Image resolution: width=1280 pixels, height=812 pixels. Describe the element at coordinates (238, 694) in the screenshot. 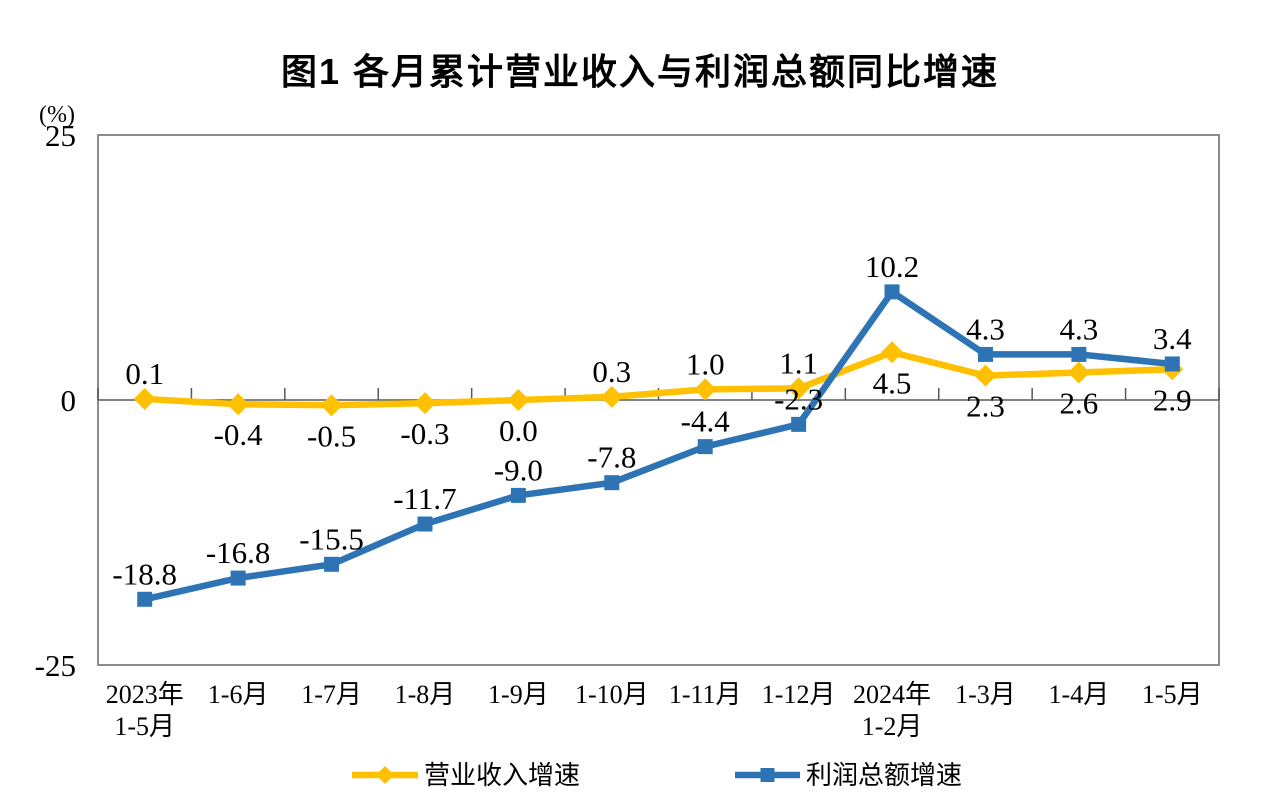

I see `x-axis-category-label: 1-6月` at that location.